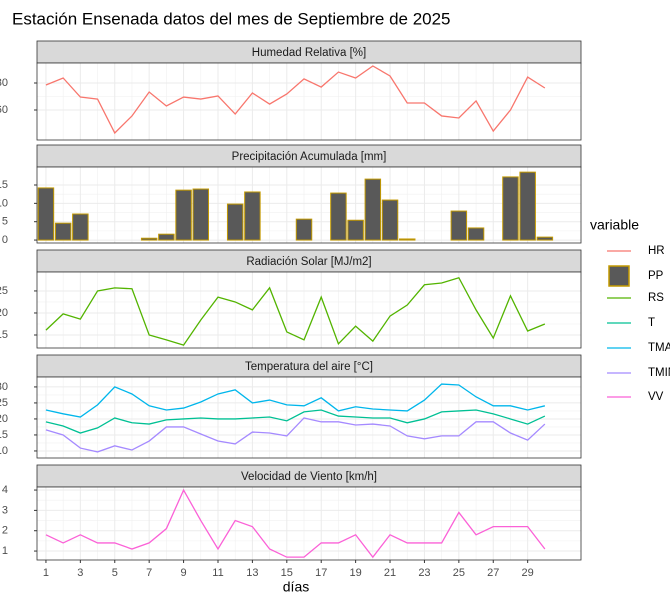 The width and height of the screenshot is (670, 593). I want to click on strip-label: Precipitación Acumulada [mm], so click(309, 157).